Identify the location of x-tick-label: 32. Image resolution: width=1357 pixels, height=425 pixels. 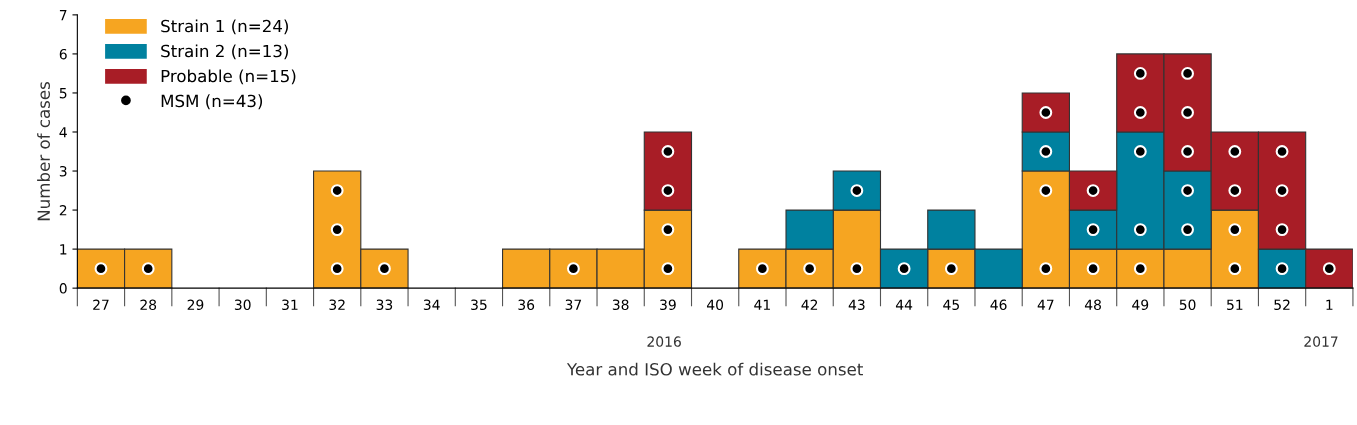
(337, 305).